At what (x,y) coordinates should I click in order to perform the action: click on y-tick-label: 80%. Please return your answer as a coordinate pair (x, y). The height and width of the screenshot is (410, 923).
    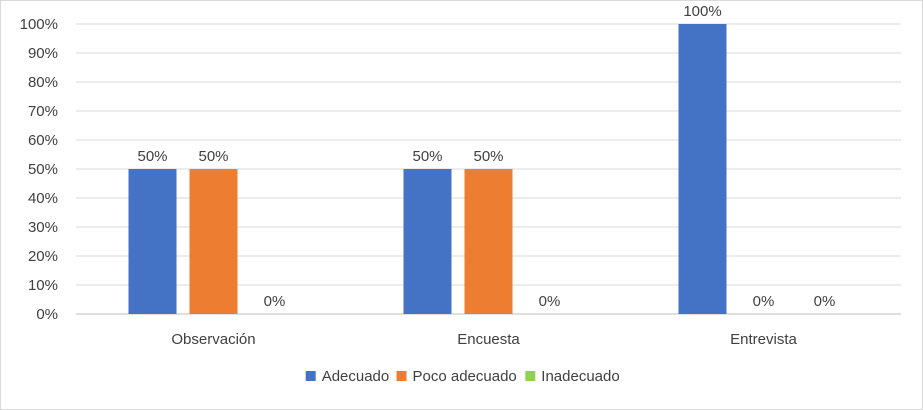
    Looking at the image, I should click on (43, 82).